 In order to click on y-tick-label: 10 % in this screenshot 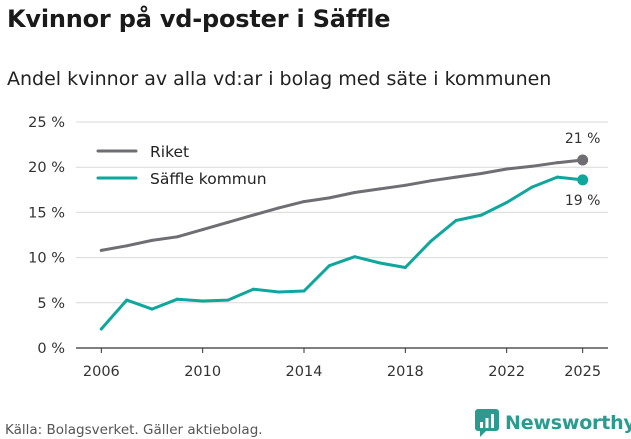, I will do `click(46, 259)`.